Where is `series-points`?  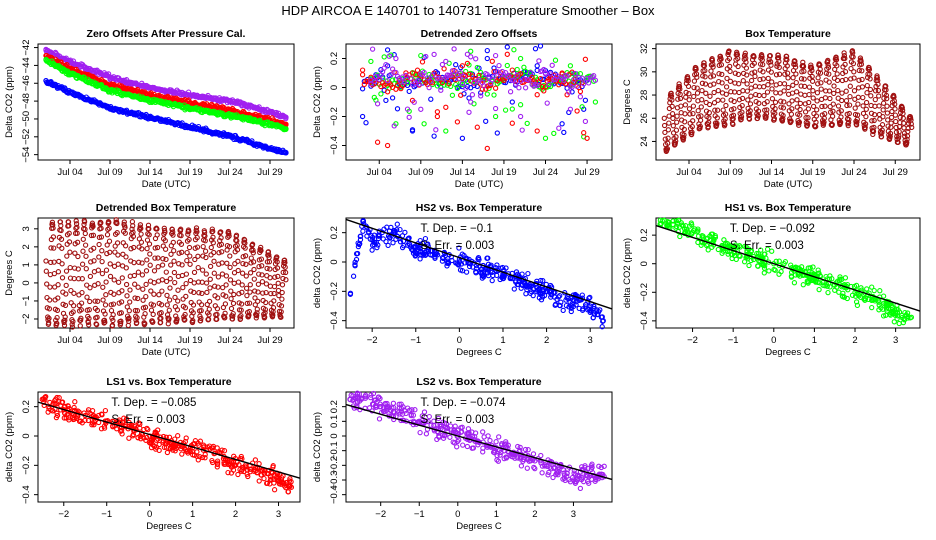 series-points is located at coordinates (477, 441).